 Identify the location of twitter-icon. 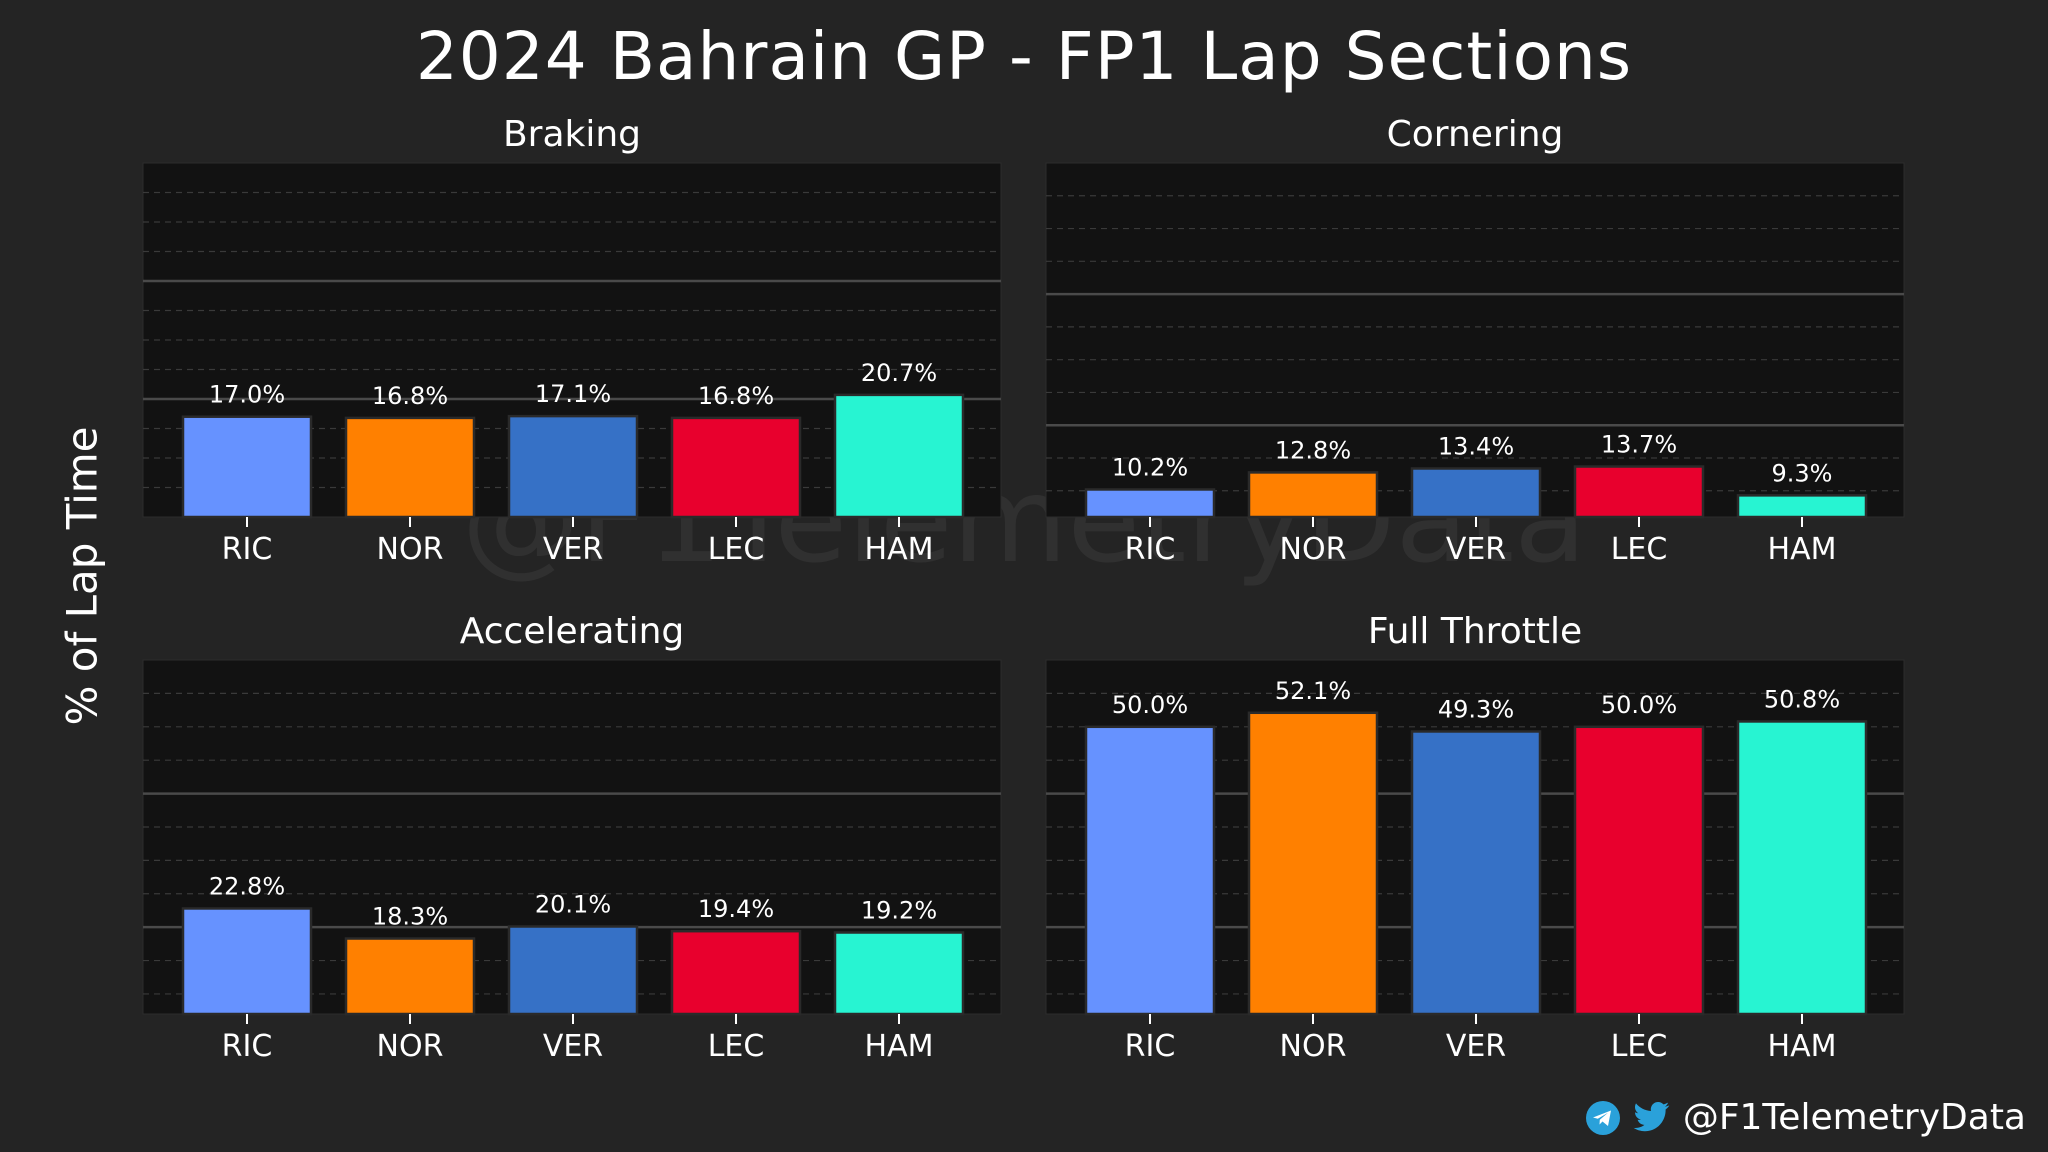
(1650, 1118).